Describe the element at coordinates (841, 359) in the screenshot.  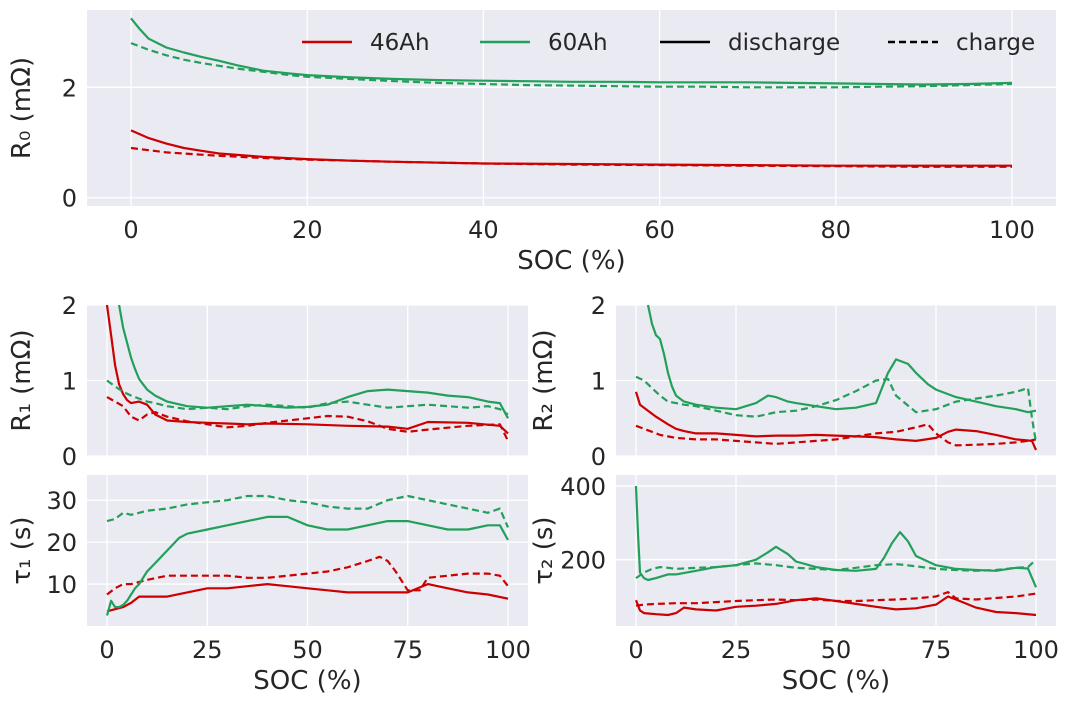
I see `r2-series-60Ah-discharge` at that location.